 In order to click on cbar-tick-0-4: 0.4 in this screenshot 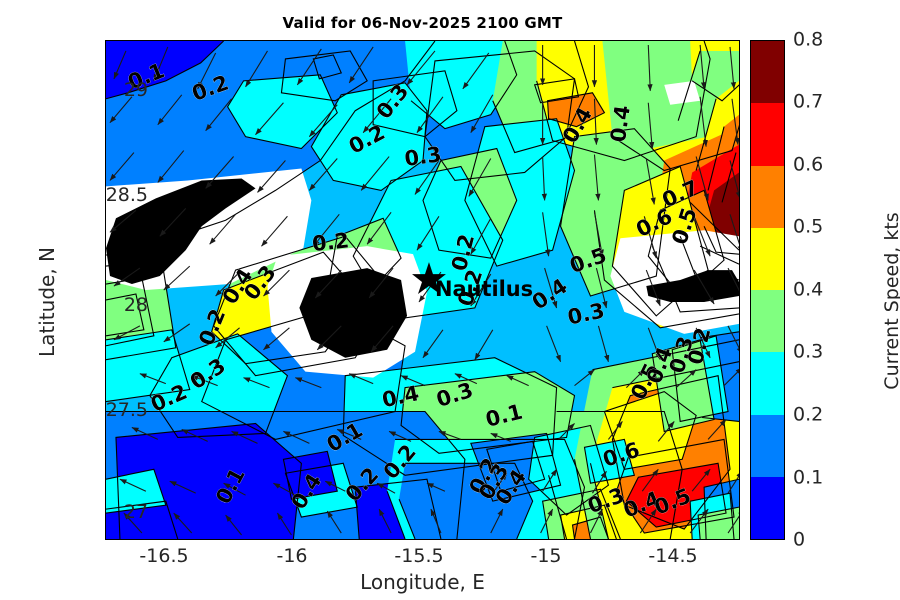, I will do `click(808, 289)`.